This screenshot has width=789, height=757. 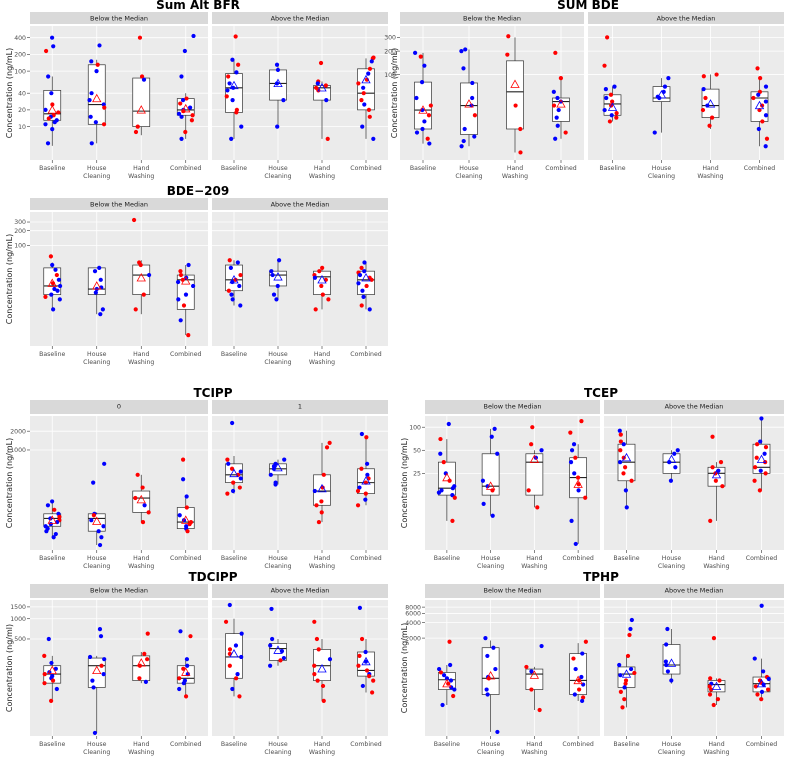 What do you see at coordinates (18, 431) in the screenshot?
I see `y-tick-label: 2000` at bounding box center [18, 431].